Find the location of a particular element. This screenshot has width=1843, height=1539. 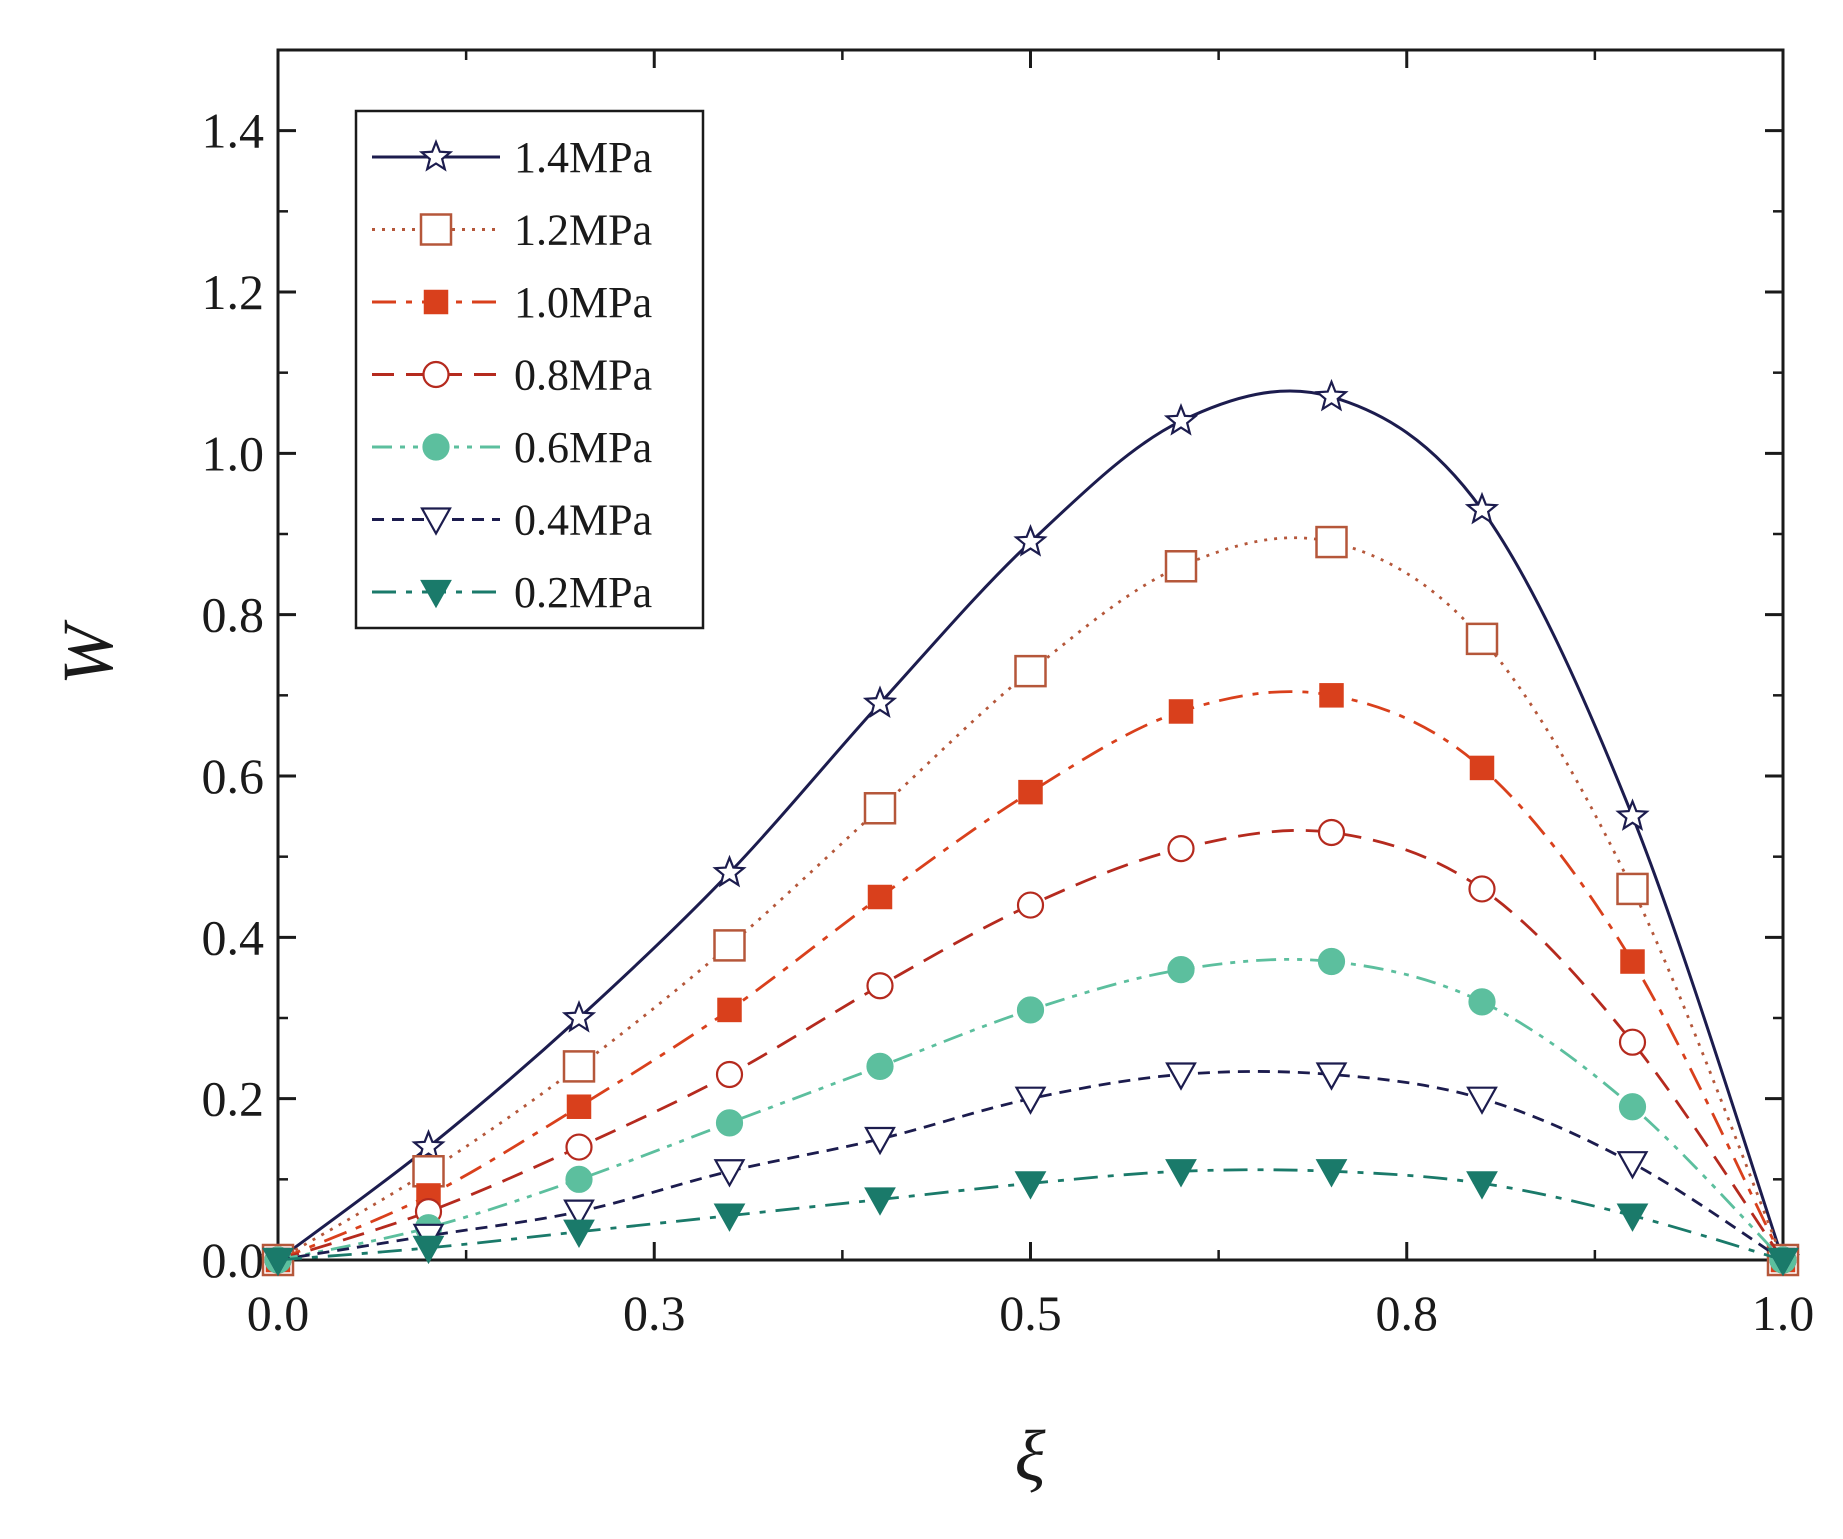

y-tick-label: 1.4 is located at coordinates (233, 131).